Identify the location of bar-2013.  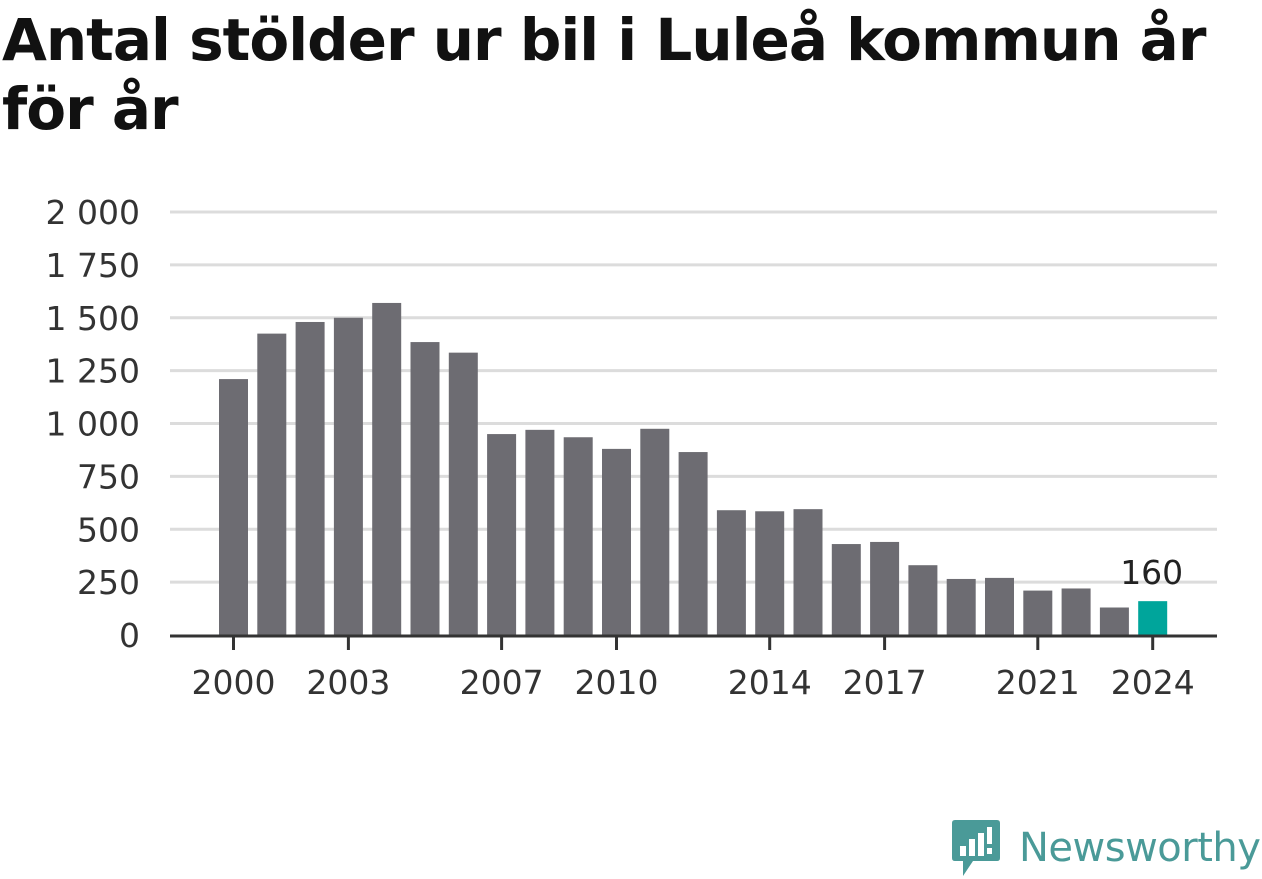
(731, 572).